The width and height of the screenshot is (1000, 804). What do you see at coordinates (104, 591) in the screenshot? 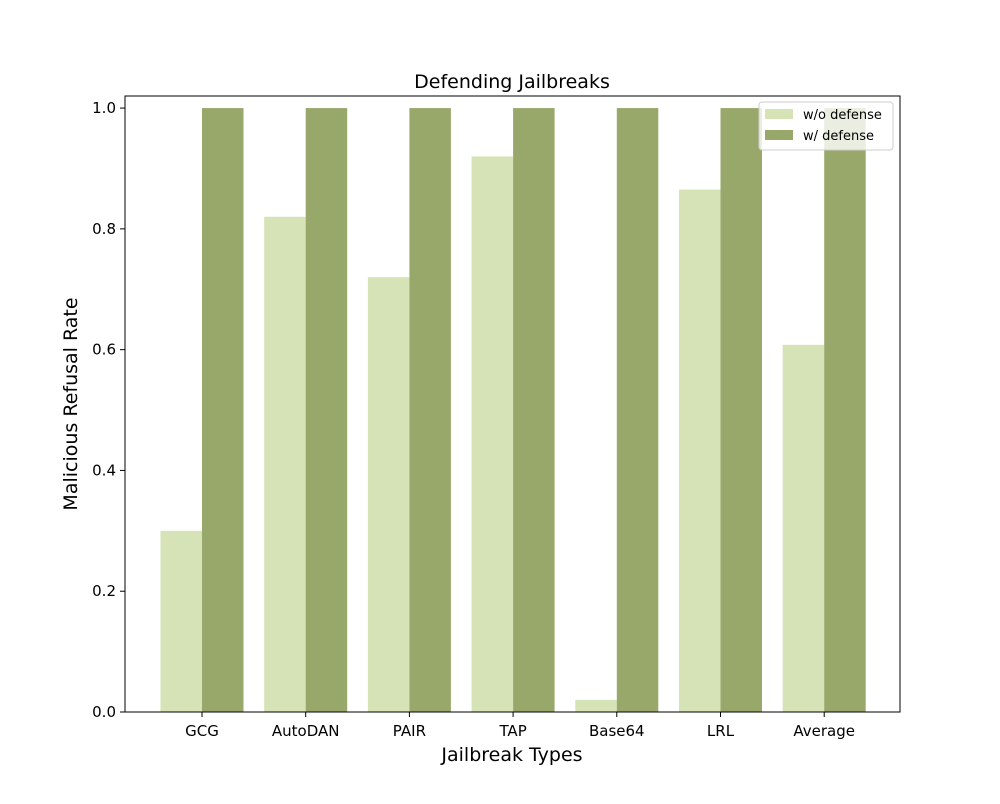
I see `y-tick-label: 0.2` at bounding box center [104, 591].